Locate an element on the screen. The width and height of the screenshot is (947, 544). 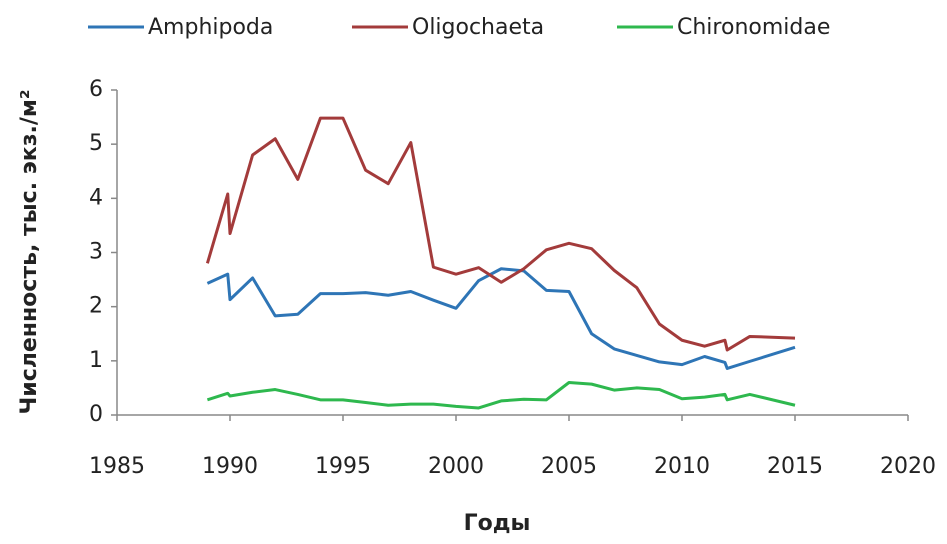
y-tick-label: 5 is located at coordinates (96, 143).